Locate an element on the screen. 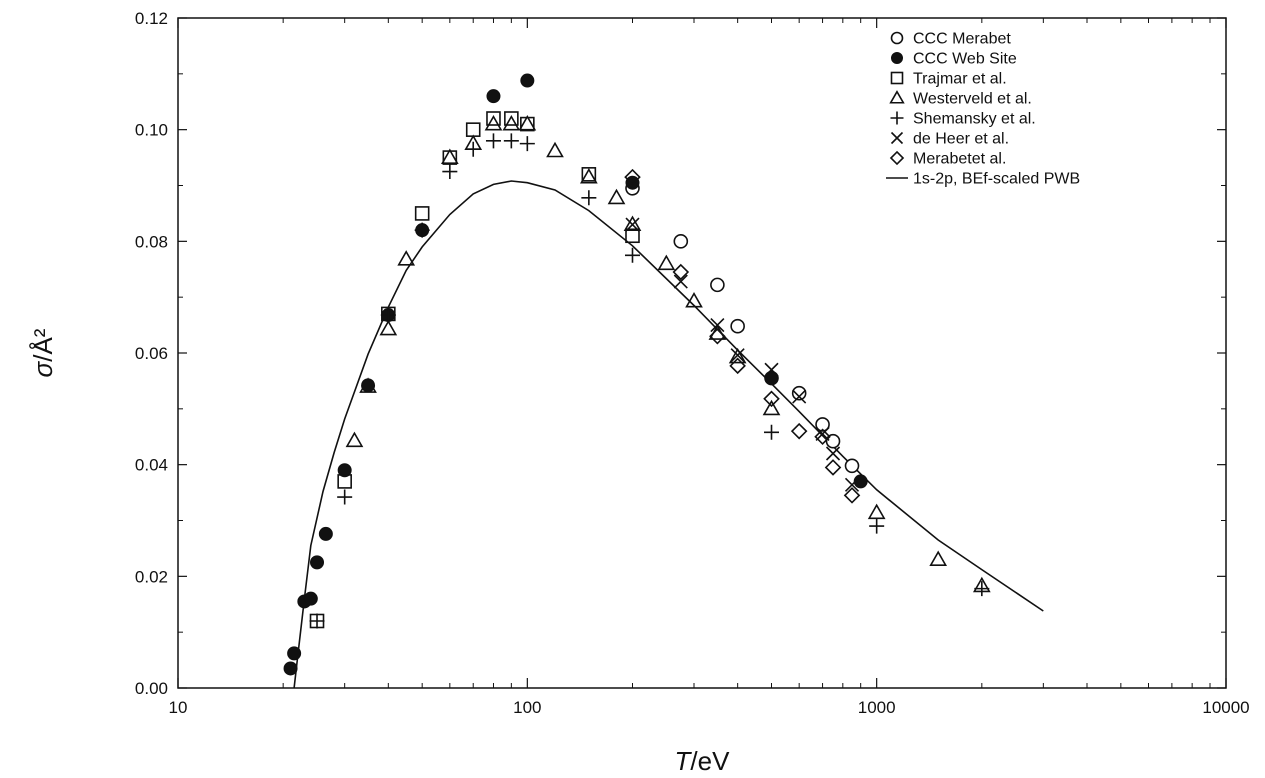  y-tick-label: 0.04 is located at coordinates (151, 465).